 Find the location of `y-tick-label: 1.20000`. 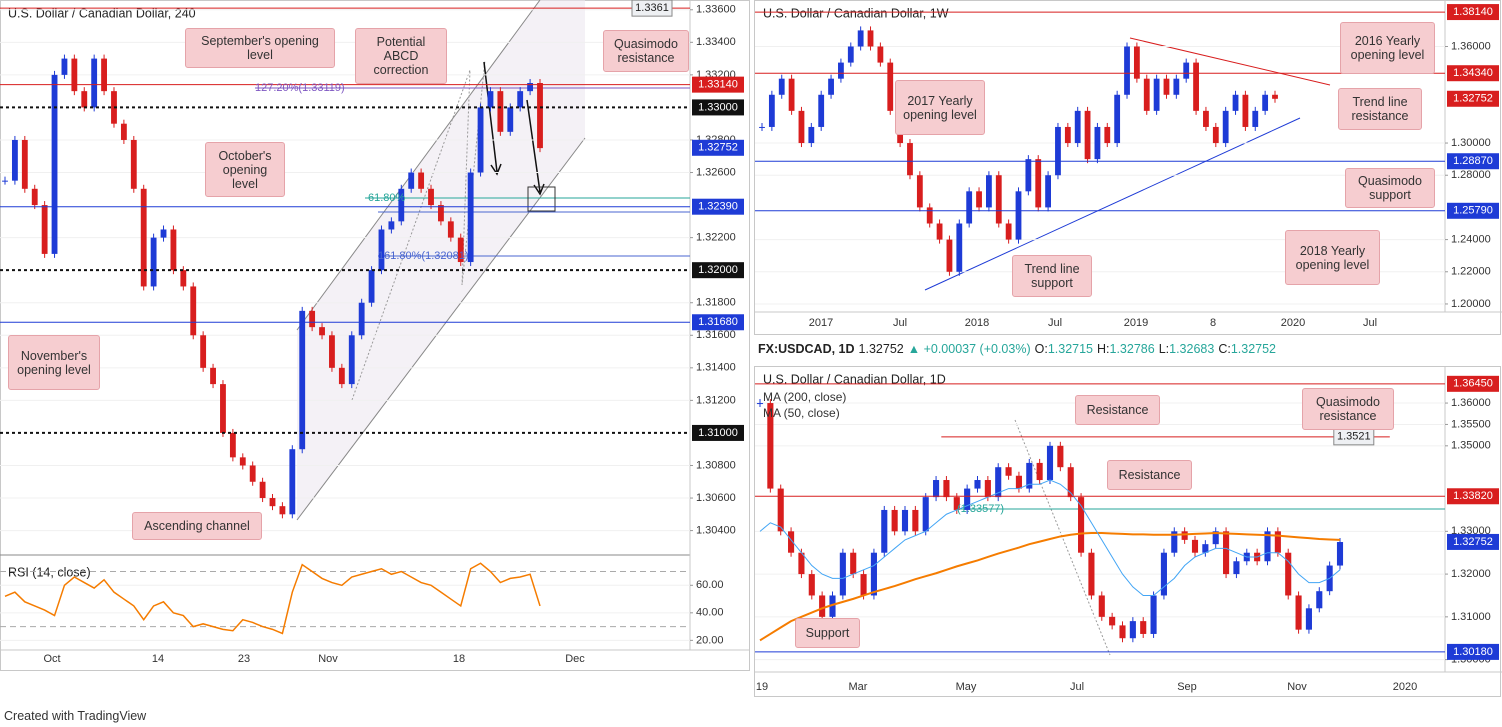

y-tick-label: 1.20000 is located at coordinates (1471, 304).